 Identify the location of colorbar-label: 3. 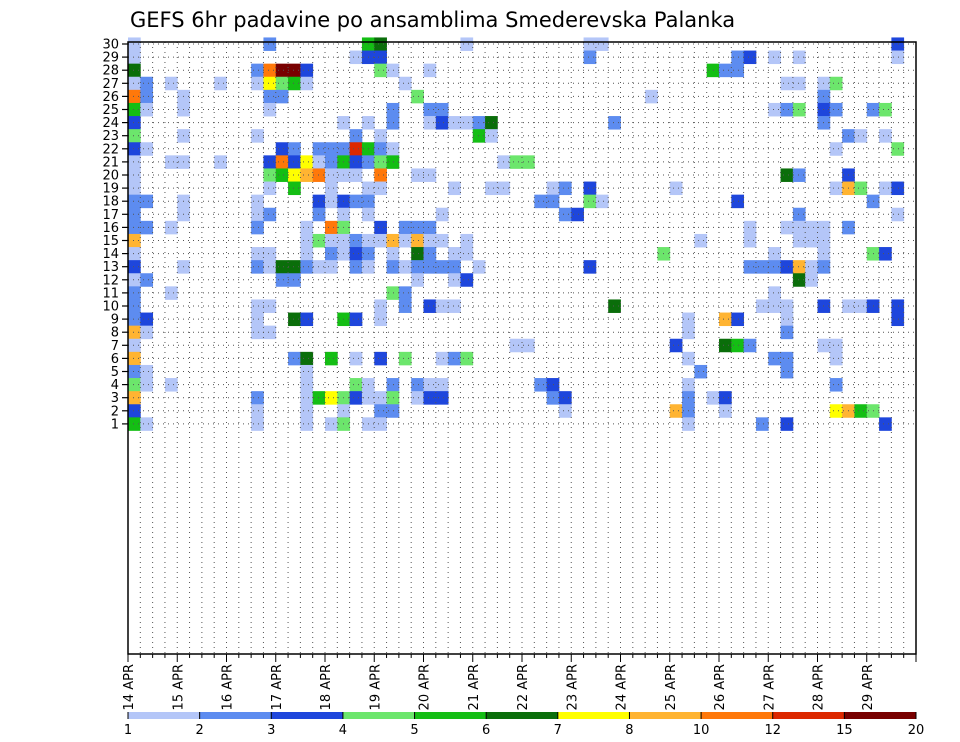
(271, 730).